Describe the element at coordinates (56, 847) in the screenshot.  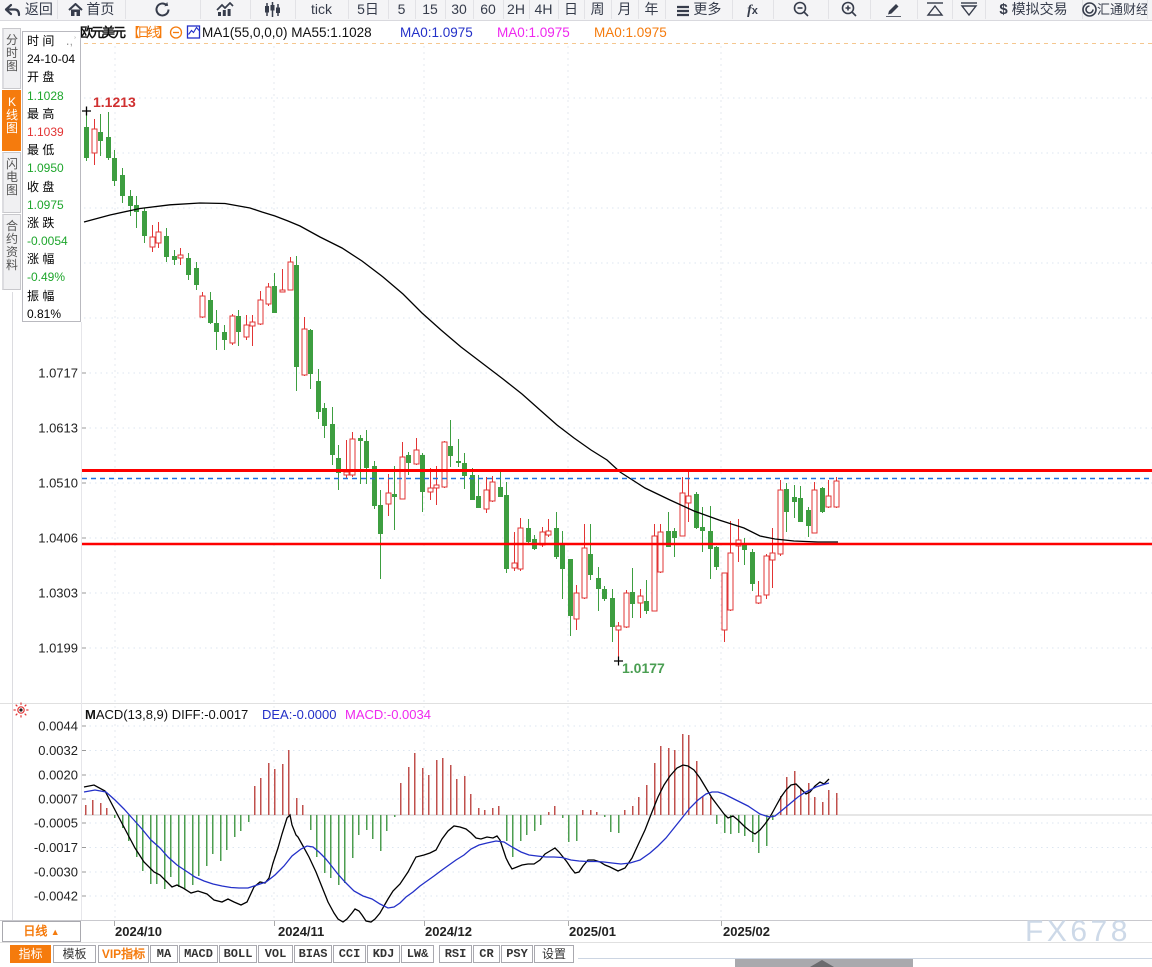
I see `svg-text: -0.0017` at that location.